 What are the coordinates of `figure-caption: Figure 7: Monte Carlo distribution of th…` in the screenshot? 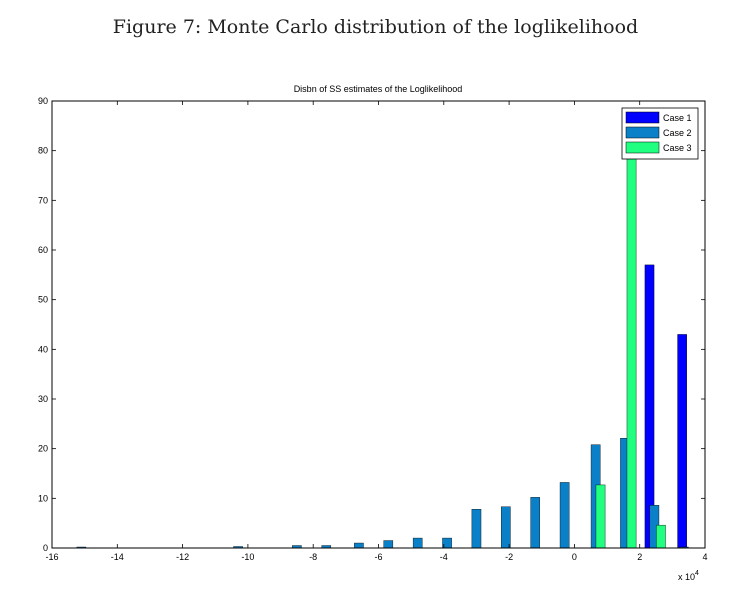 It's located at (375, 27).